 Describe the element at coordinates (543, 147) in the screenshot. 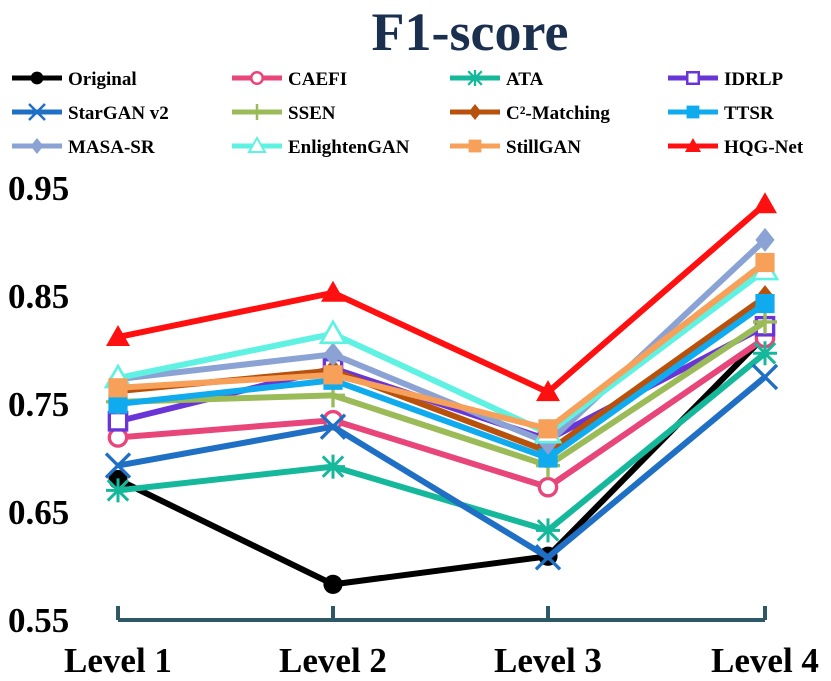

I see `legend-label: StillGAN` at that location.